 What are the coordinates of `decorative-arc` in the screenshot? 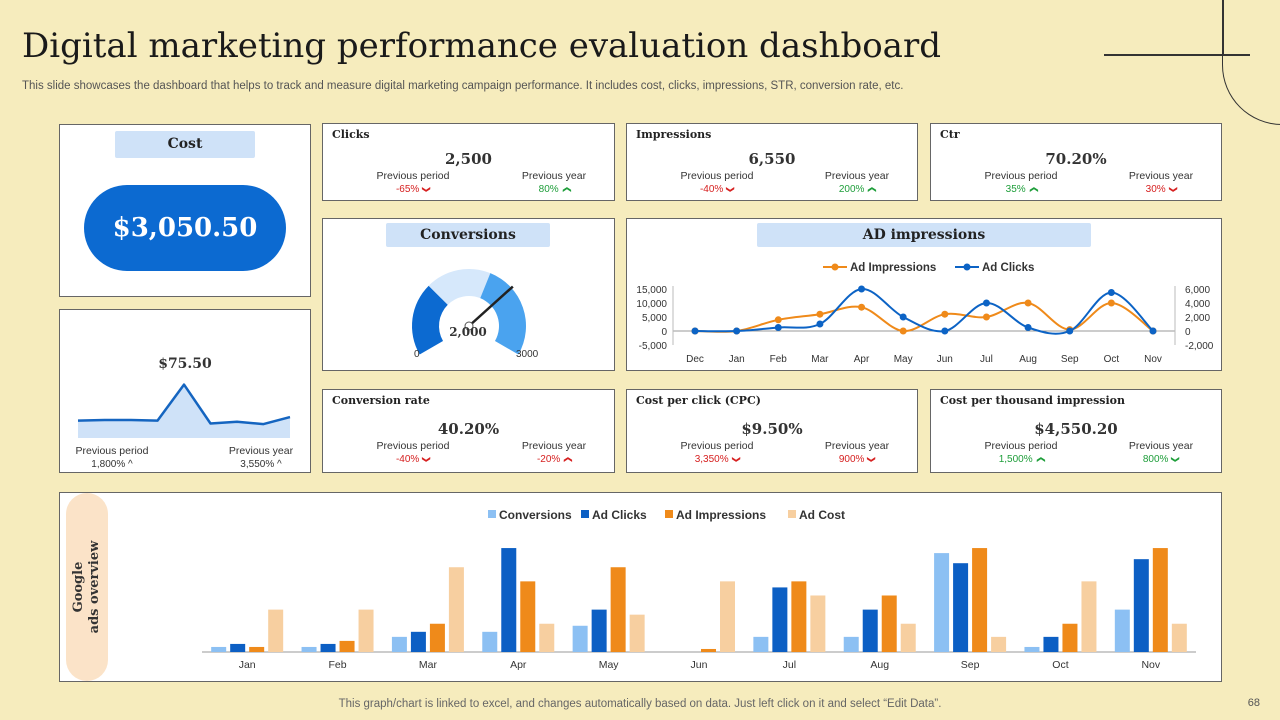 It's located at (1251, 72).